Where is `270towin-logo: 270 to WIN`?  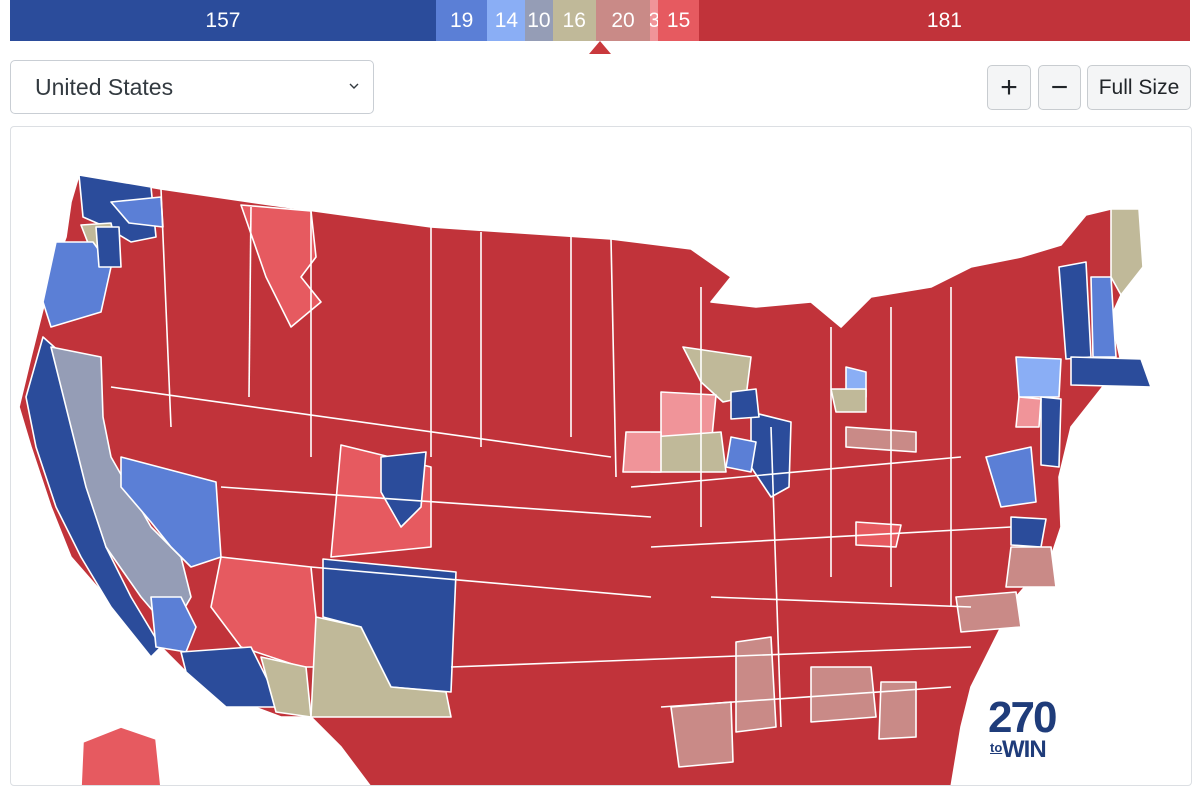 270towin-logo: 270 to WIN is located at coordinates (1028, 731).